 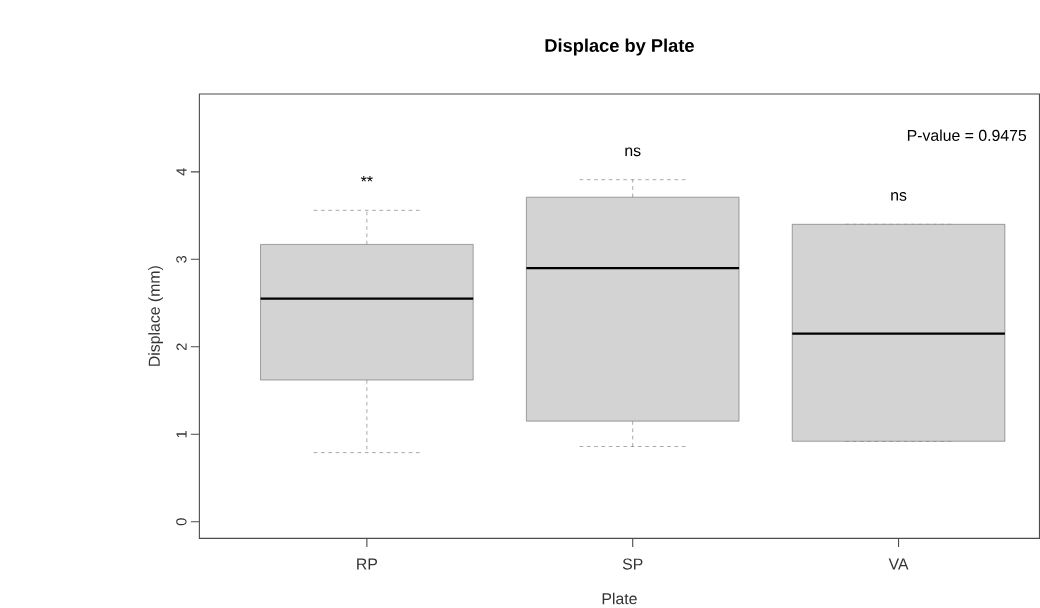 I want to click on y-tick-label: 3, so click(x=181, y=259).